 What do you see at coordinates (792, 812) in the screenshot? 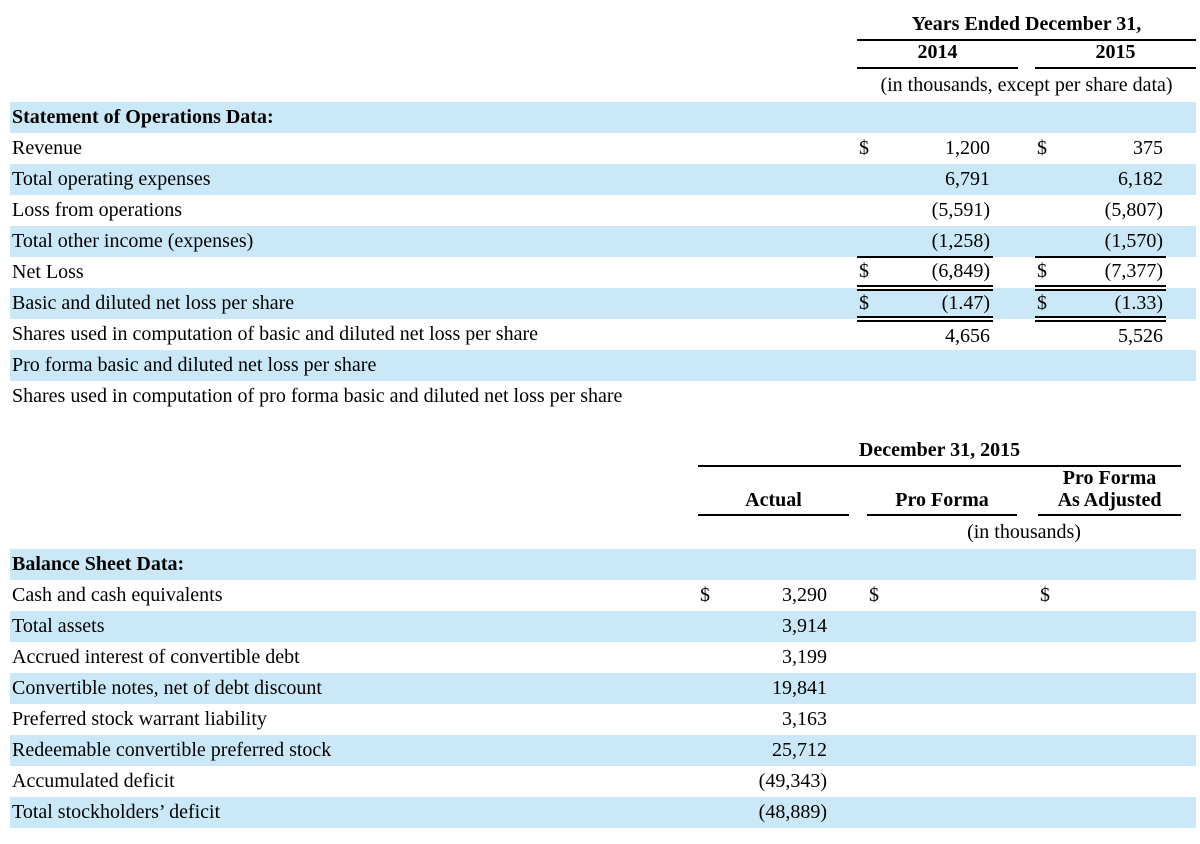
I see `value-cell: (48,889)` at bounding box center [792, 812].